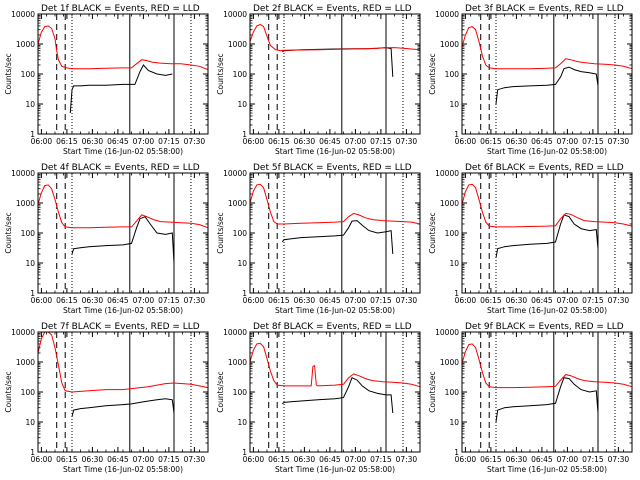 This screenshot has height=480, width=640. I want to click on panel-title: Det 7f BLACK = Events, RED = LLD, so click(120, 327).